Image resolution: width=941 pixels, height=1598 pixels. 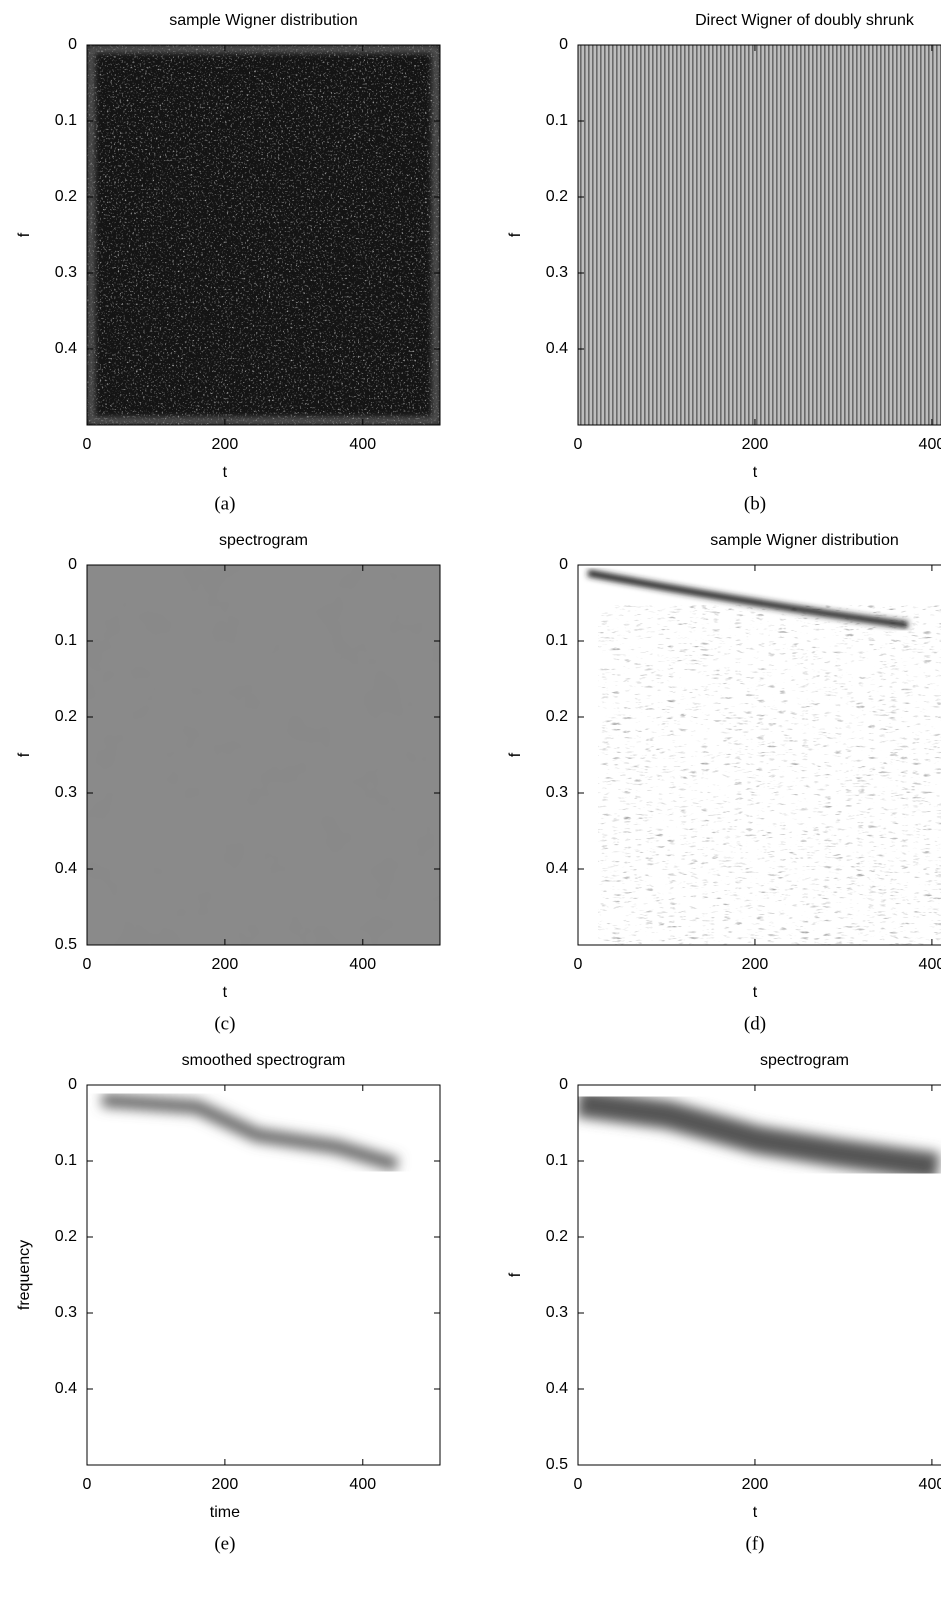 I want to click on x-axis-label: time, so click(x=225, y=1512).